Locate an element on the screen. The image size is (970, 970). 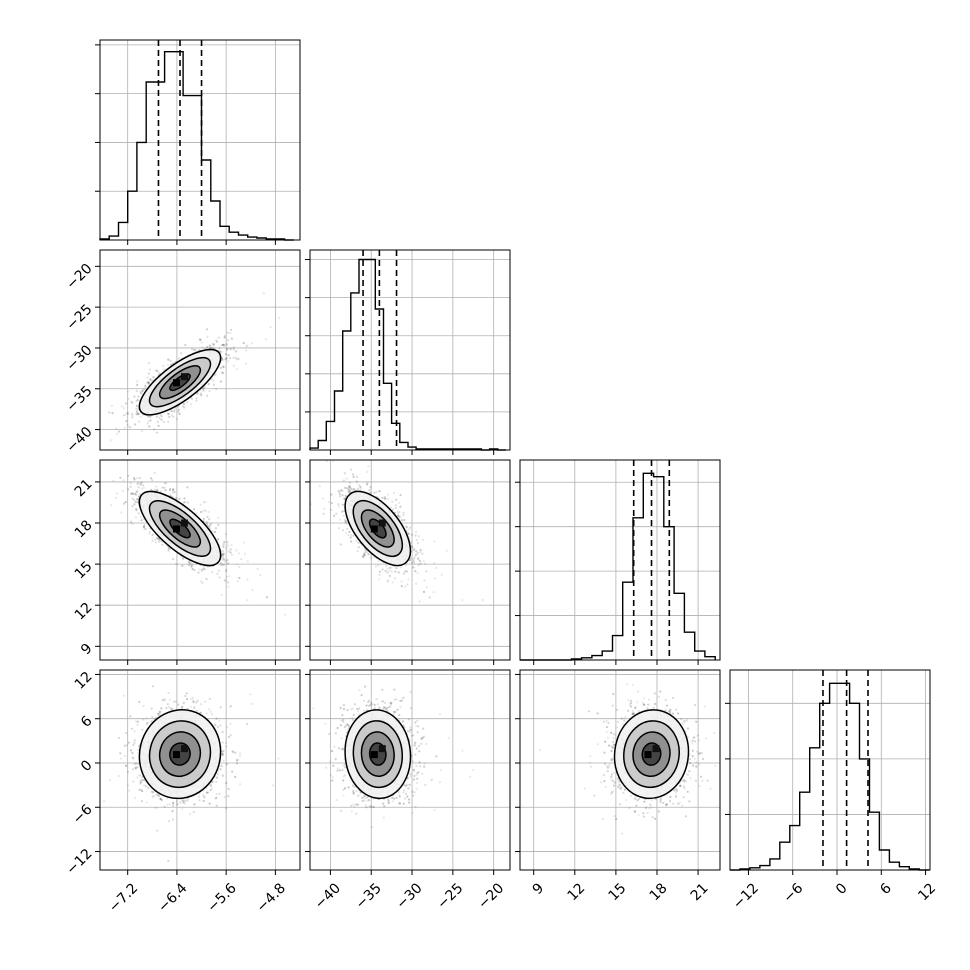
density-peak is located at coordinates (176, 529).